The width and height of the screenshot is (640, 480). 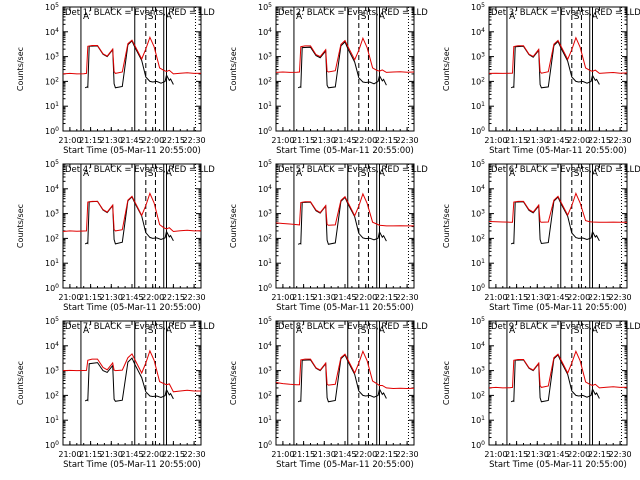 What do you see at coordinates (353, 13) in the screenshot?
I see `chart-title: Det 2: BLACK = Events, RED = LLD` at bounding box center [353, 13].